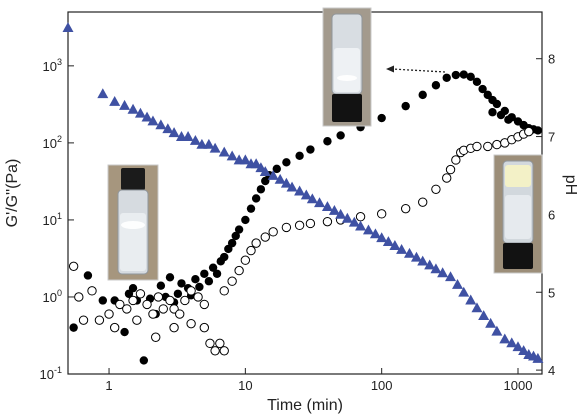  I want to click on y-left-axis-label: G'/G''(Pa), so click(12, 193).